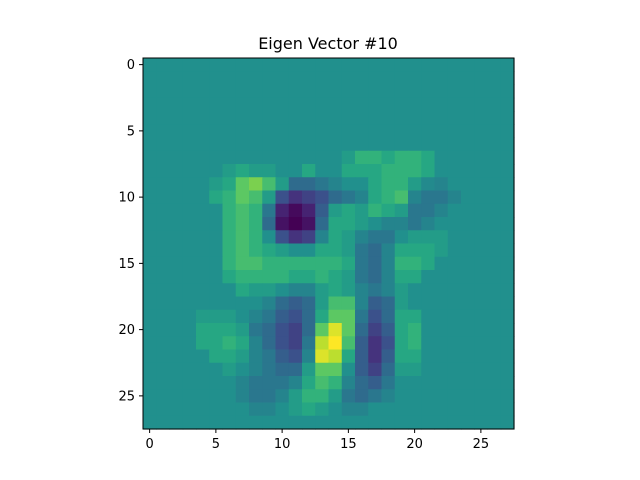 This screenshot has width=640, height=480. Describe the element at coordinates (348, 444) in the screenshot. I see `x-tick-label: 15` at that location.